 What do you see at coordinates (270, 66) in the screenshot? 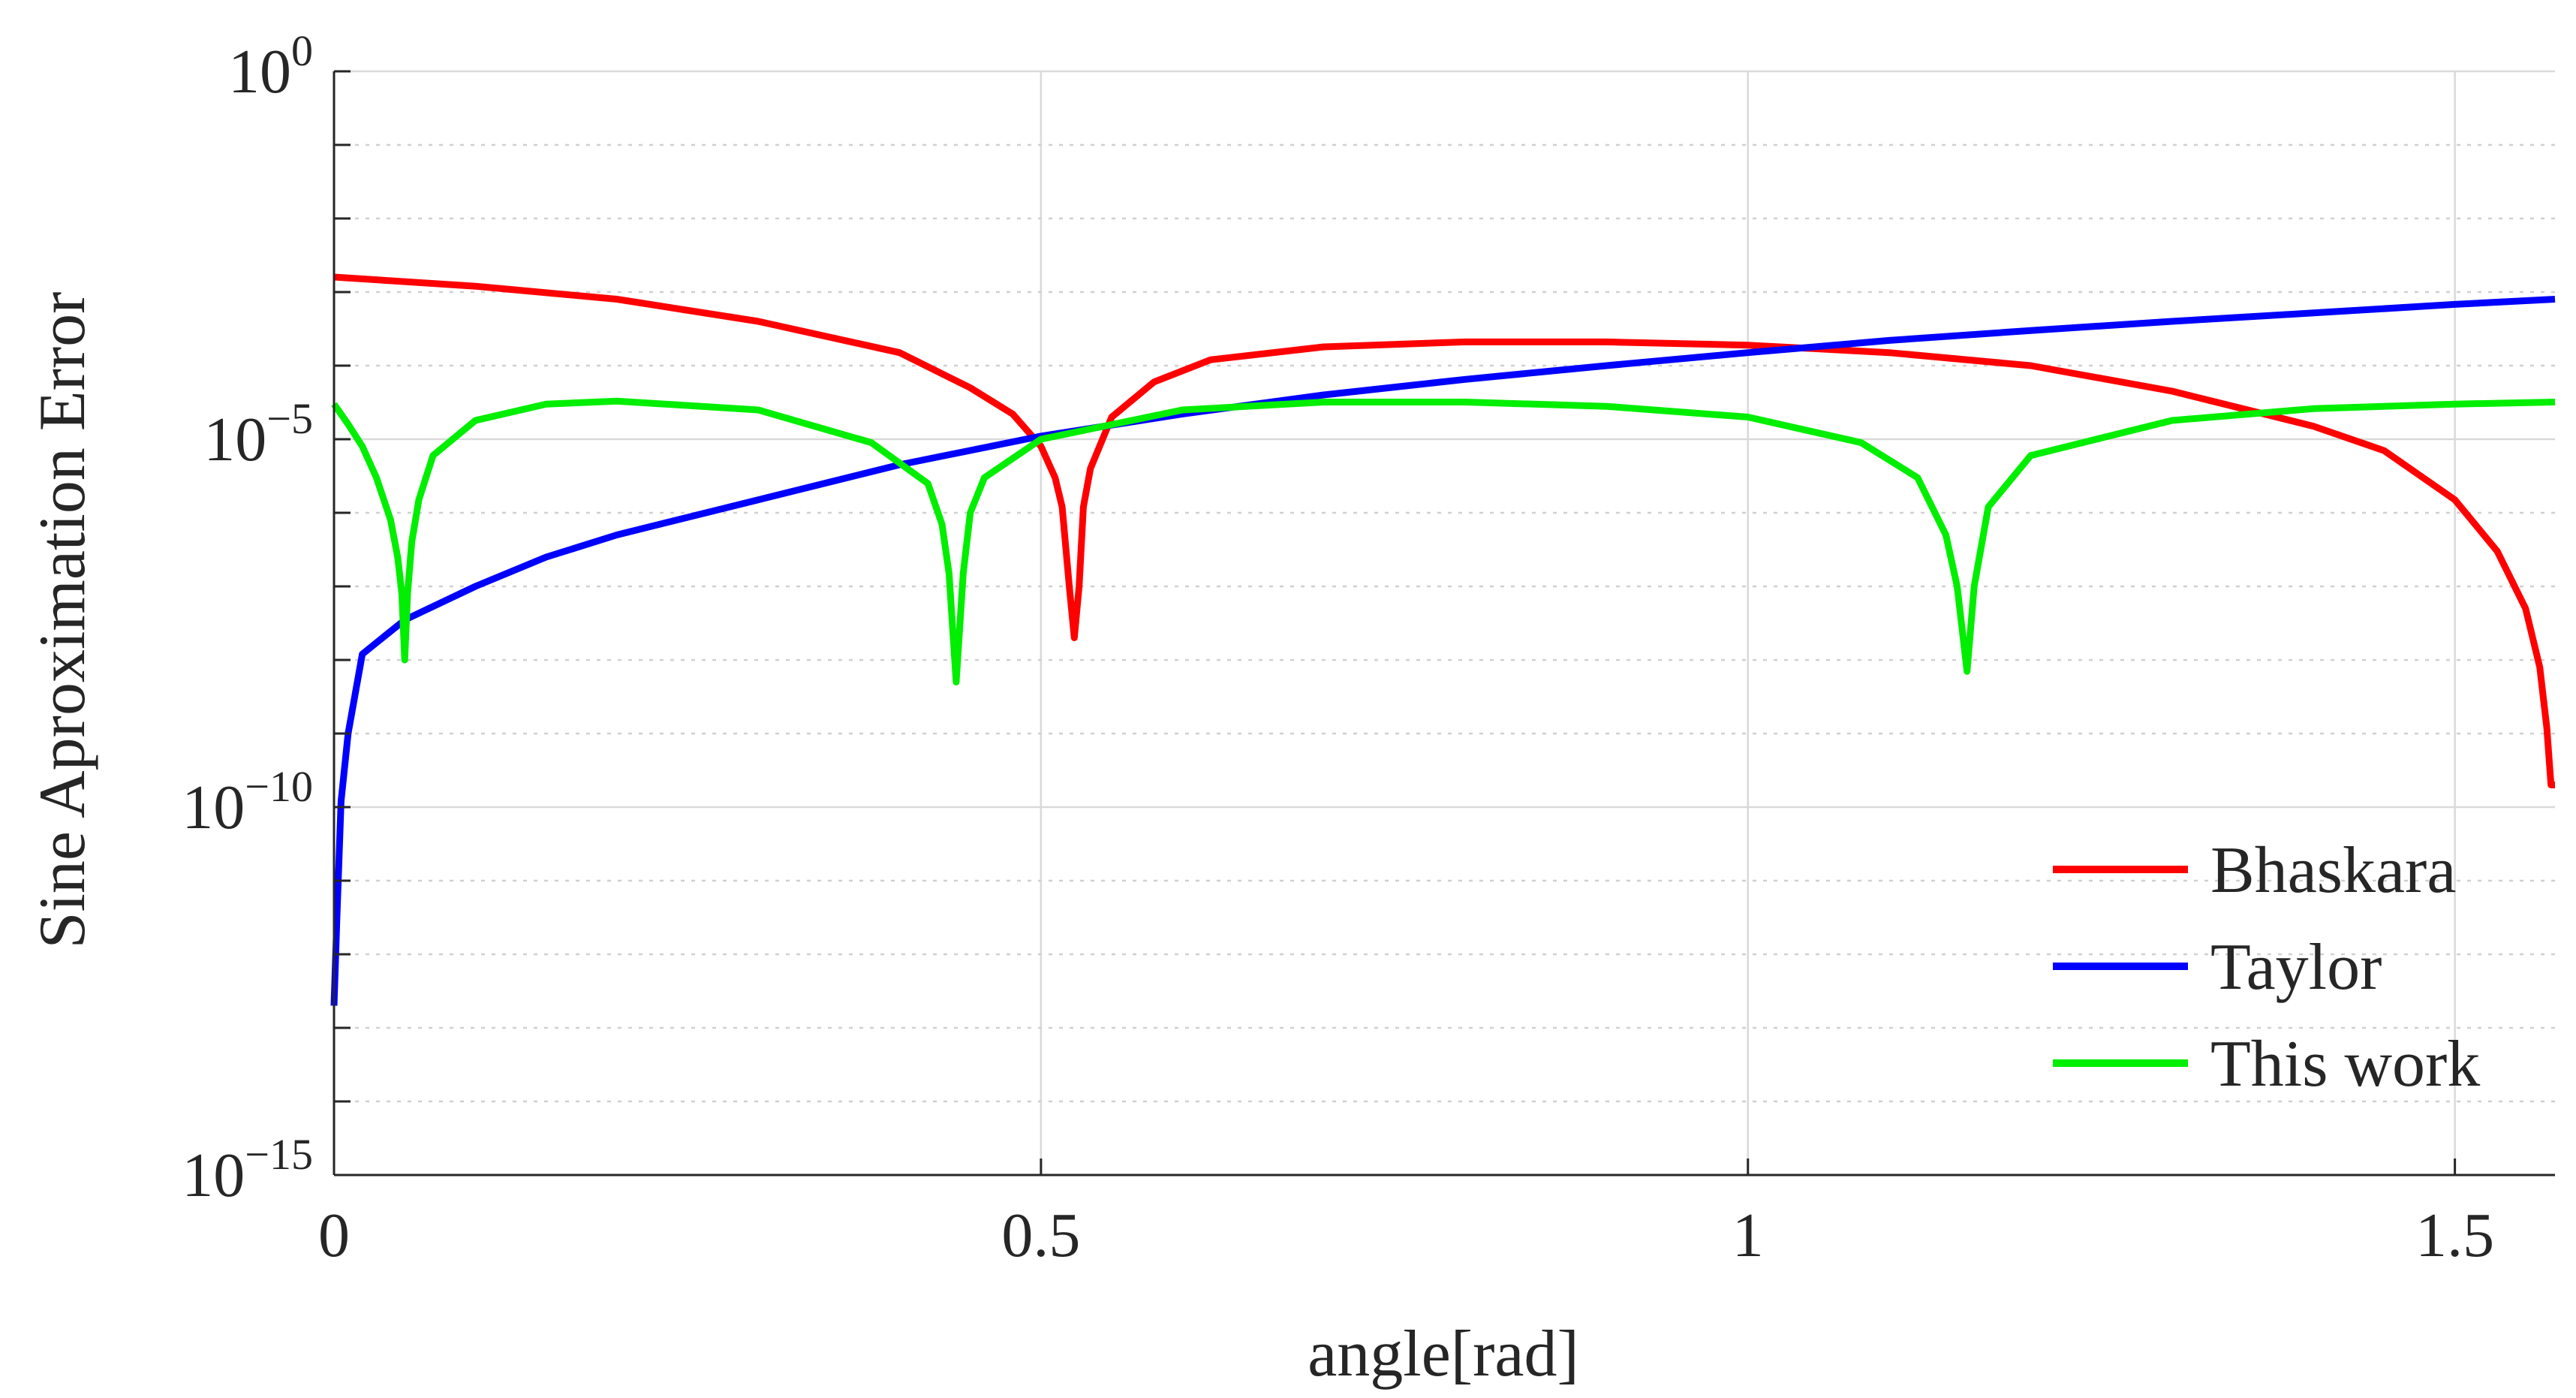
I see `y-tick-label: 10⁰` at bounding box center [270, 66].